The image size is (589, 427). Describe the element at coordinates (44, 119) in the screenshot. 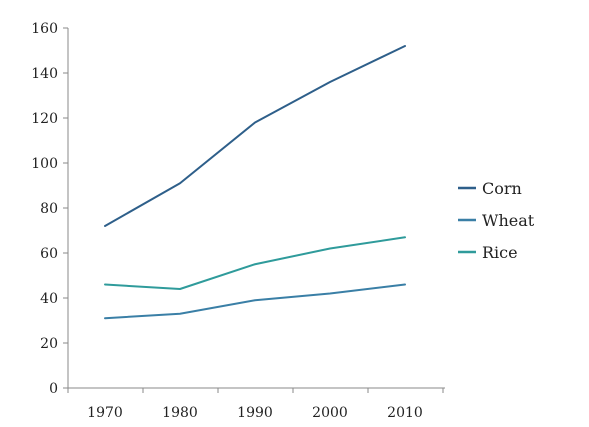

I see `y-tick-label: 120` at that location.